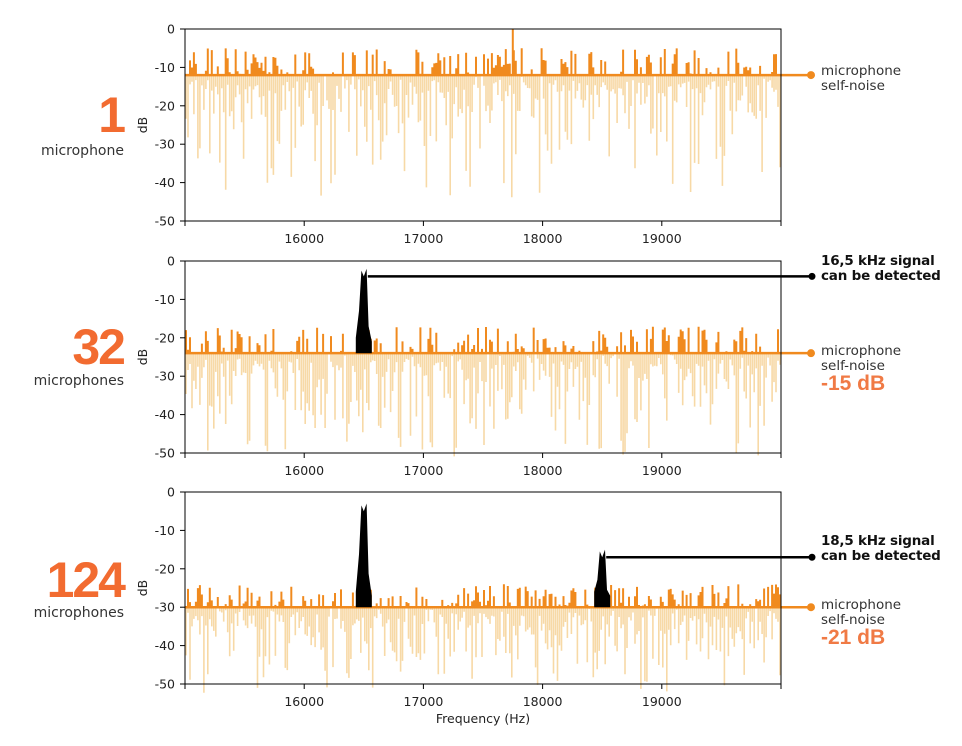  What do you see at coordinates (78, 381) in the screenshot?
I see `panel-2-unit-label: microphones` at bounding box center [78, 381].